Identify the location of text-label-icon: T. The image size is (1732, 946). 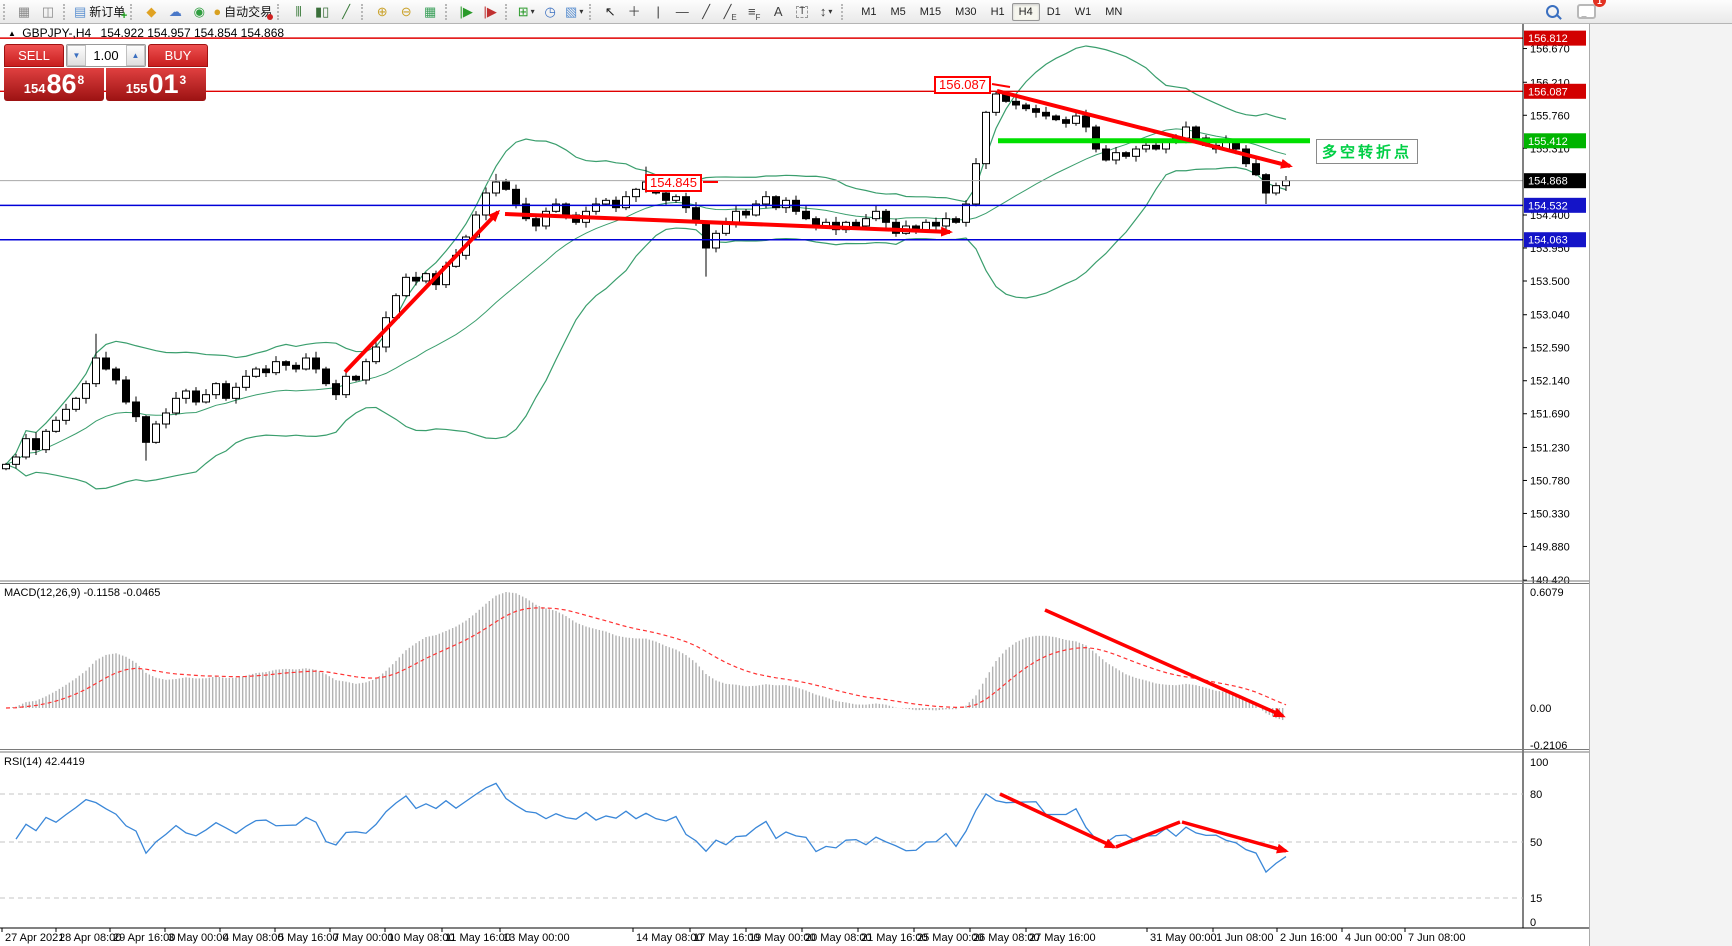
(802, 12).